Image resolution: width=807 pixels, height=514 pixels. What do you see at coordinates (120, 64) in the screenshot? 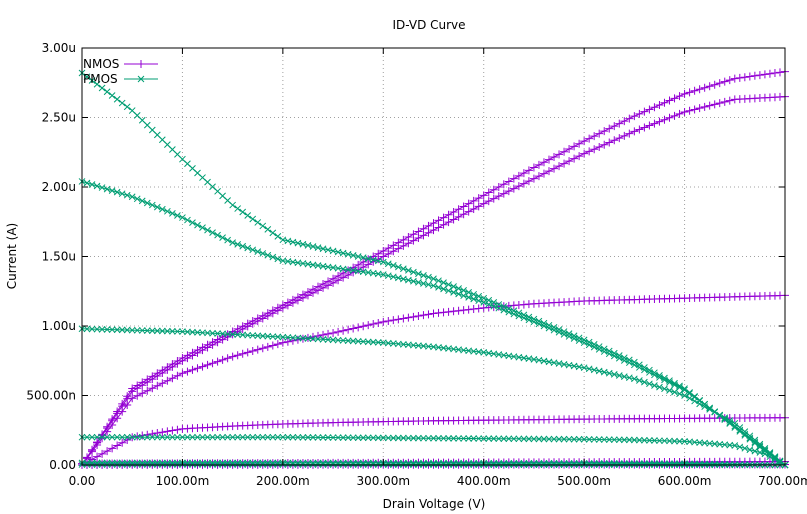
I see `legend-entry-nmos: NMOS` at bounding box center [120, 64].